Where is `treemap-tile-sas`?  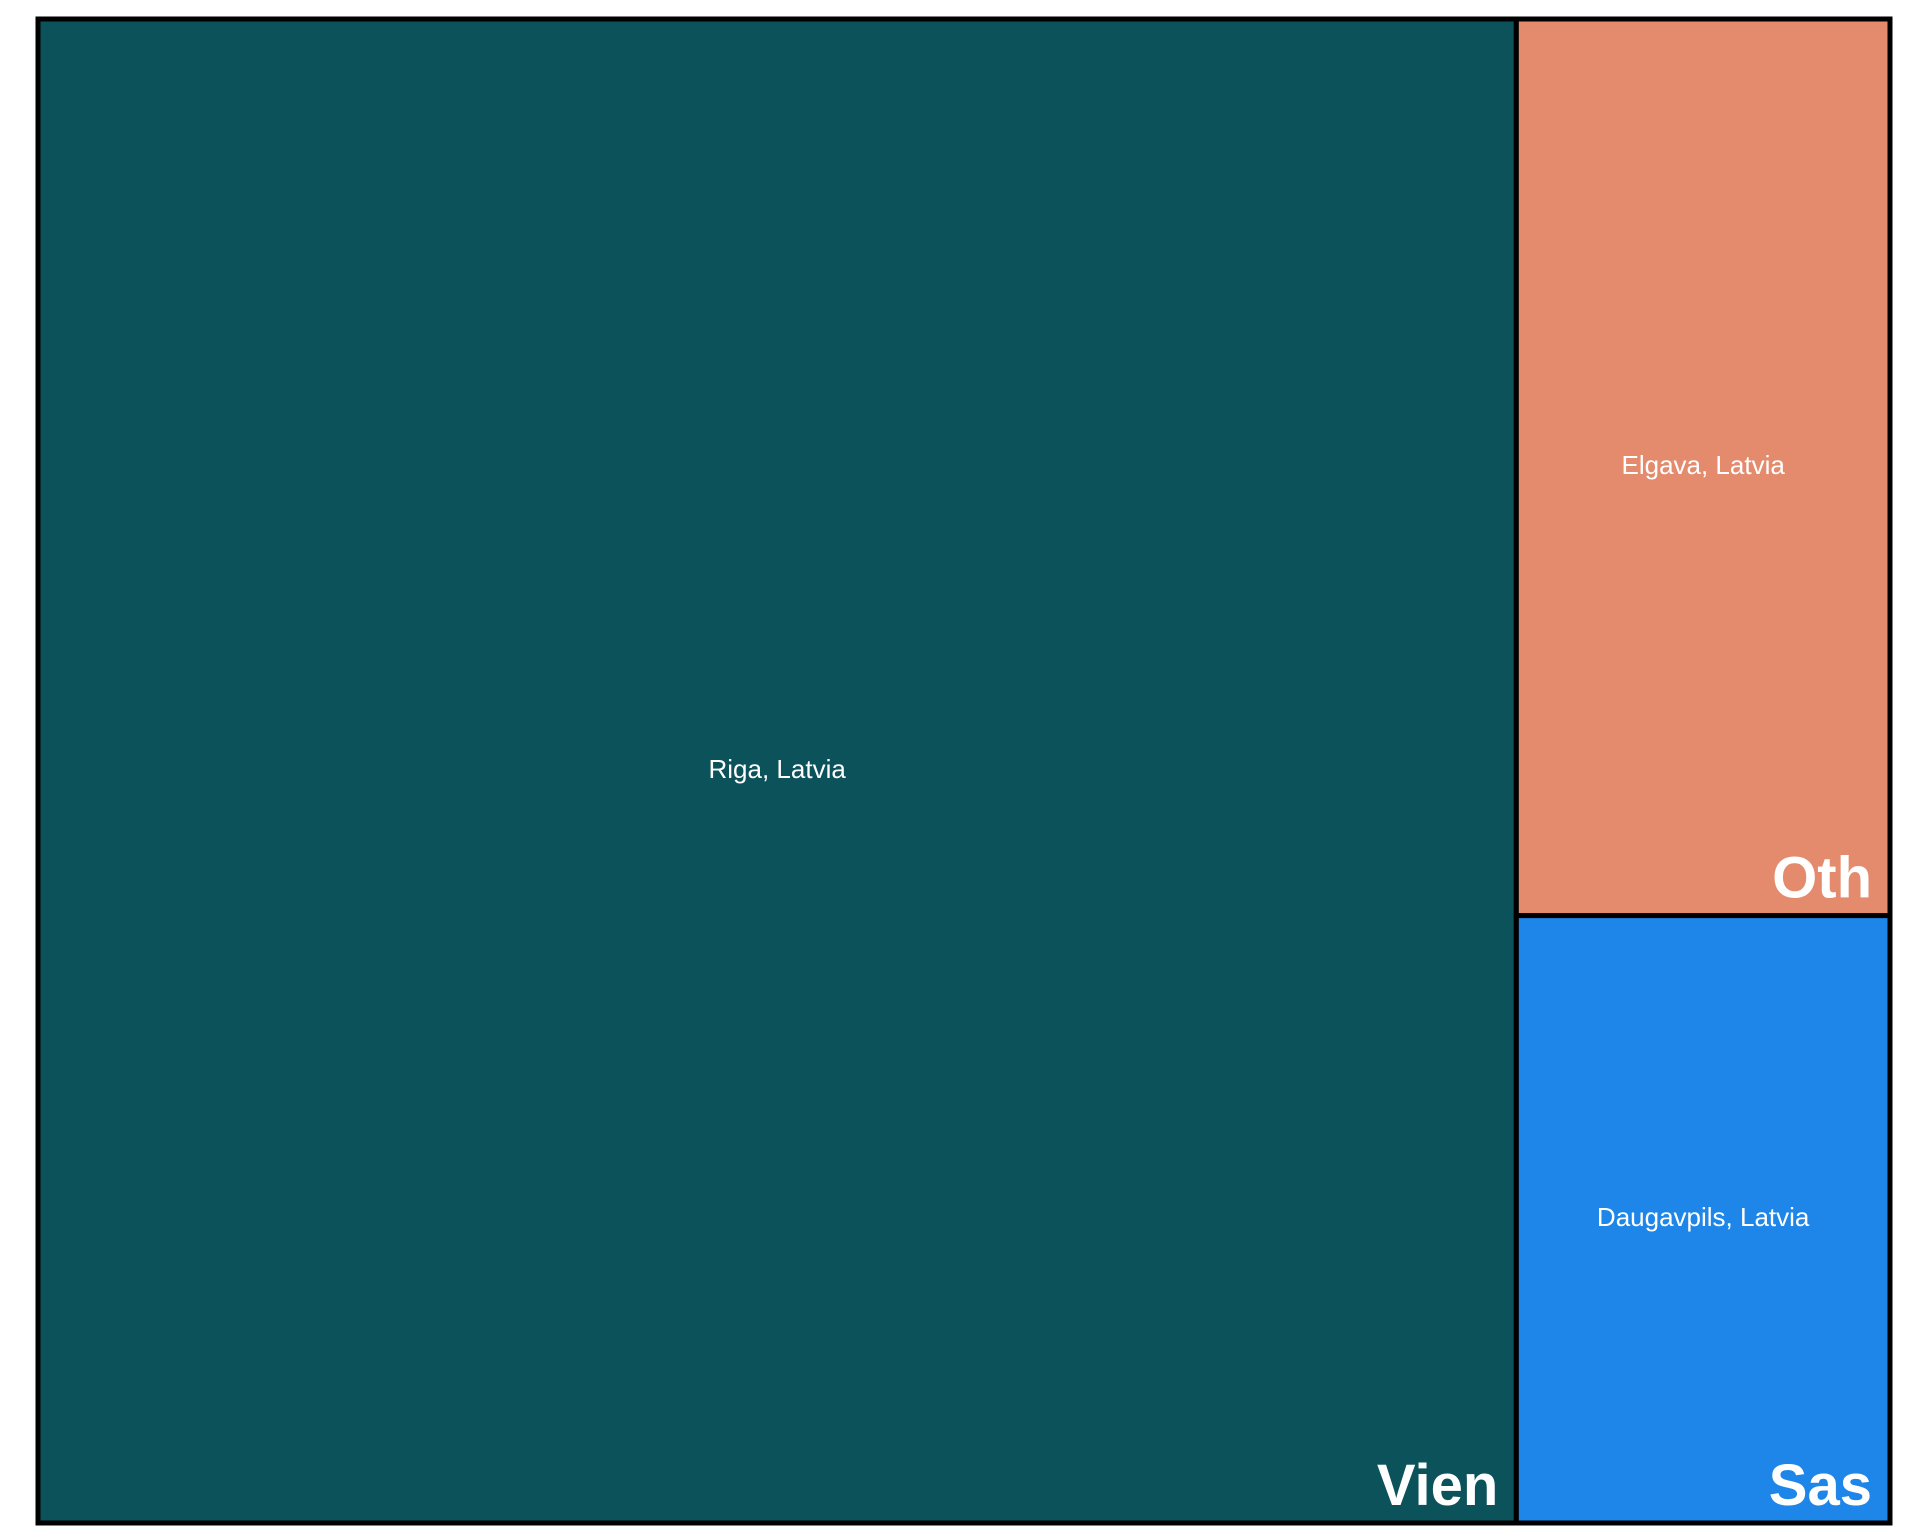
treemap-tile-sas is located at coordinates (1703, 1219).